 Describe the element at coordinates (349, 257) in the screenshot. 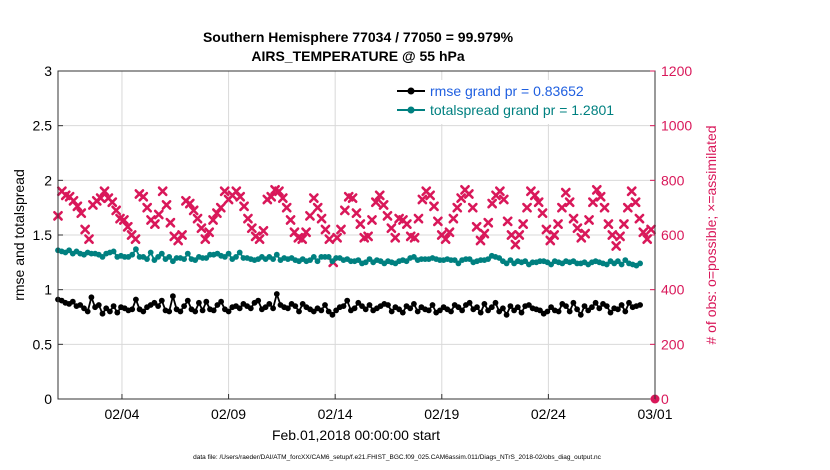

I see `totalspread-series` at that location.